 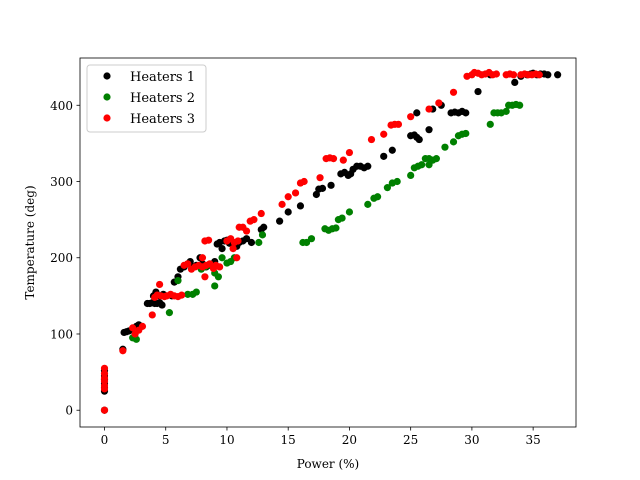 I want to click on y-axis-ticks: 0 100 200 300 400, so click(x=65, y=258).